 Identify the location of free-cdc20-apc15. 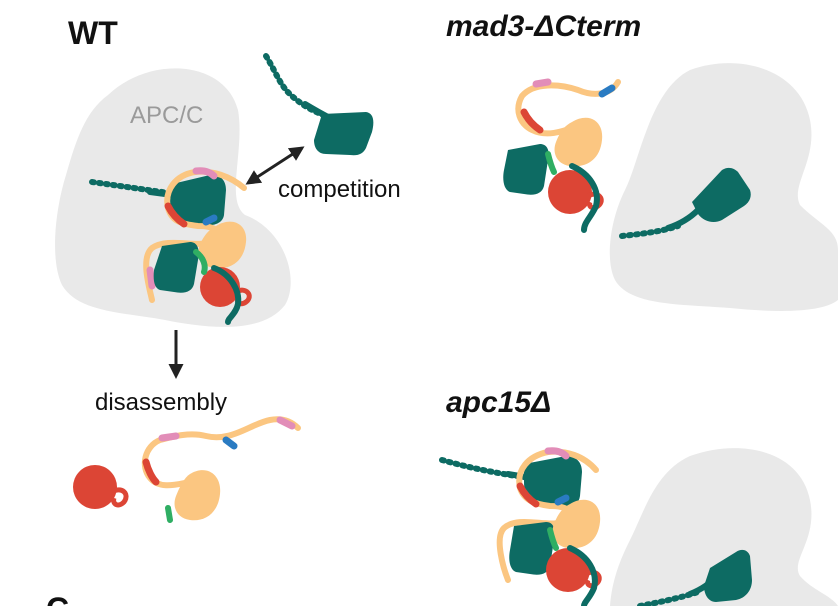
(694, 577).